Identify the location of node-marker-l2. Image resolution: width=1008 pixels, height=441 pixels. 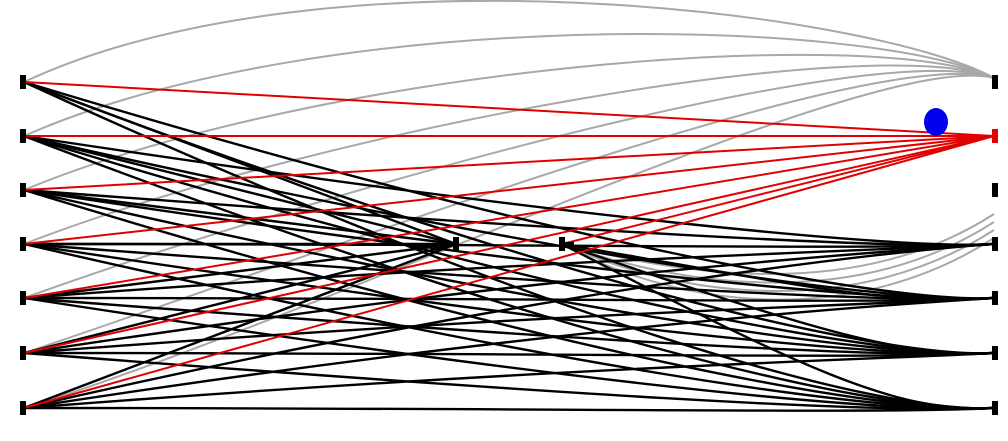
(23, 136).